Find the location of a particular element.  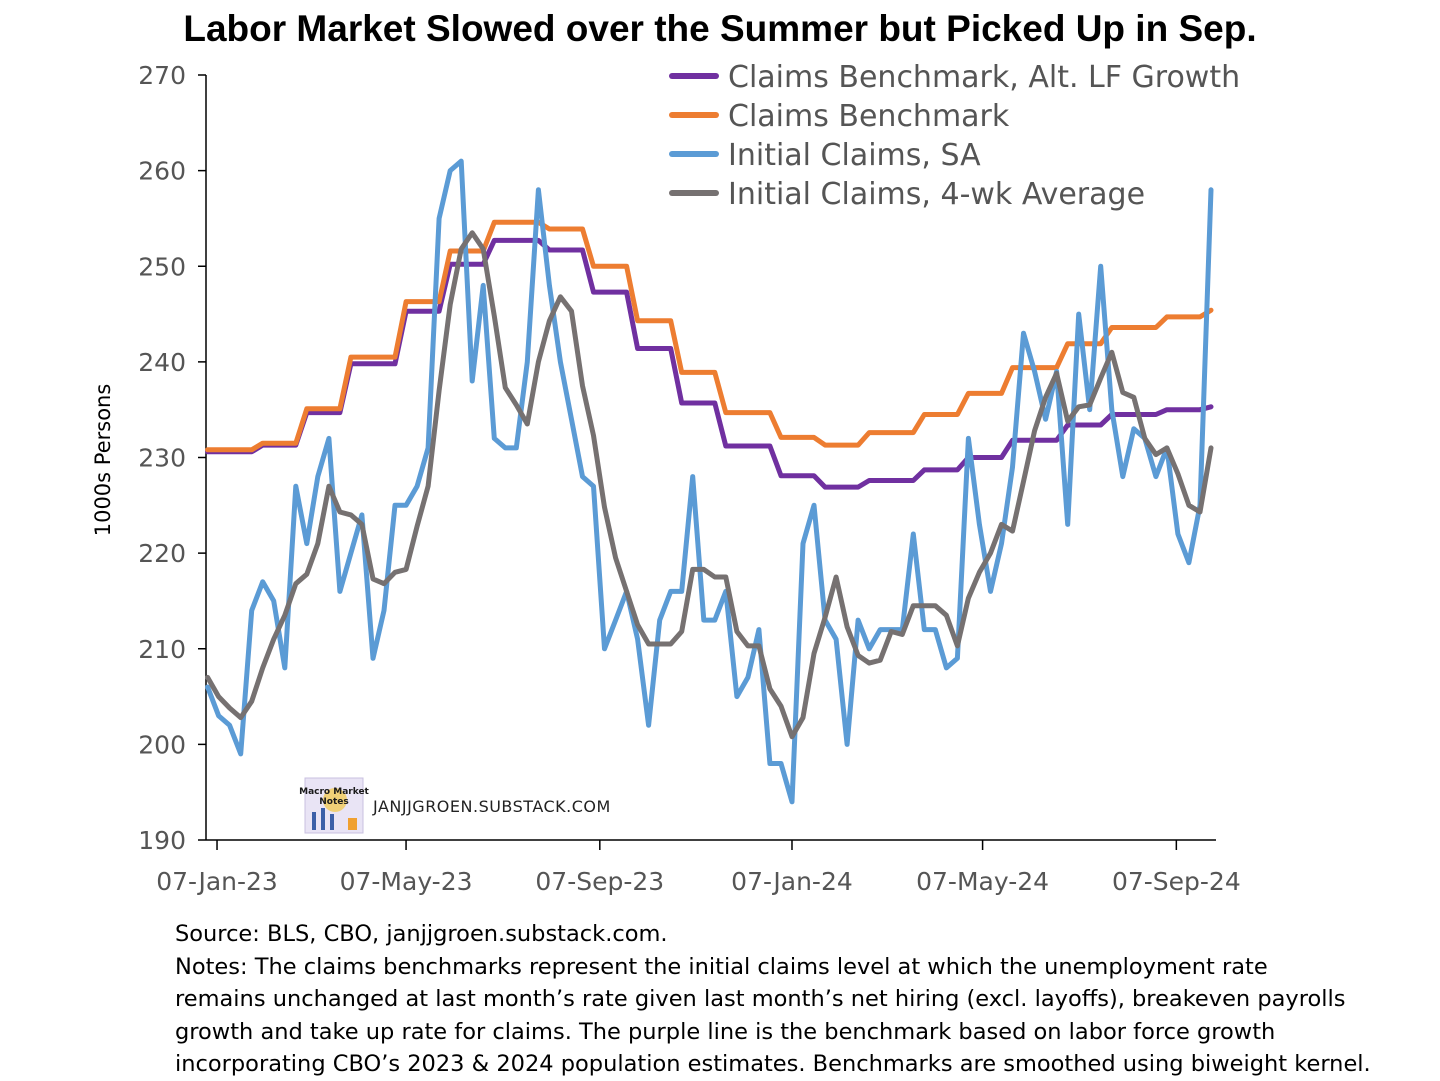

y-tick-label: 210 is located at coordinates (162, 649).